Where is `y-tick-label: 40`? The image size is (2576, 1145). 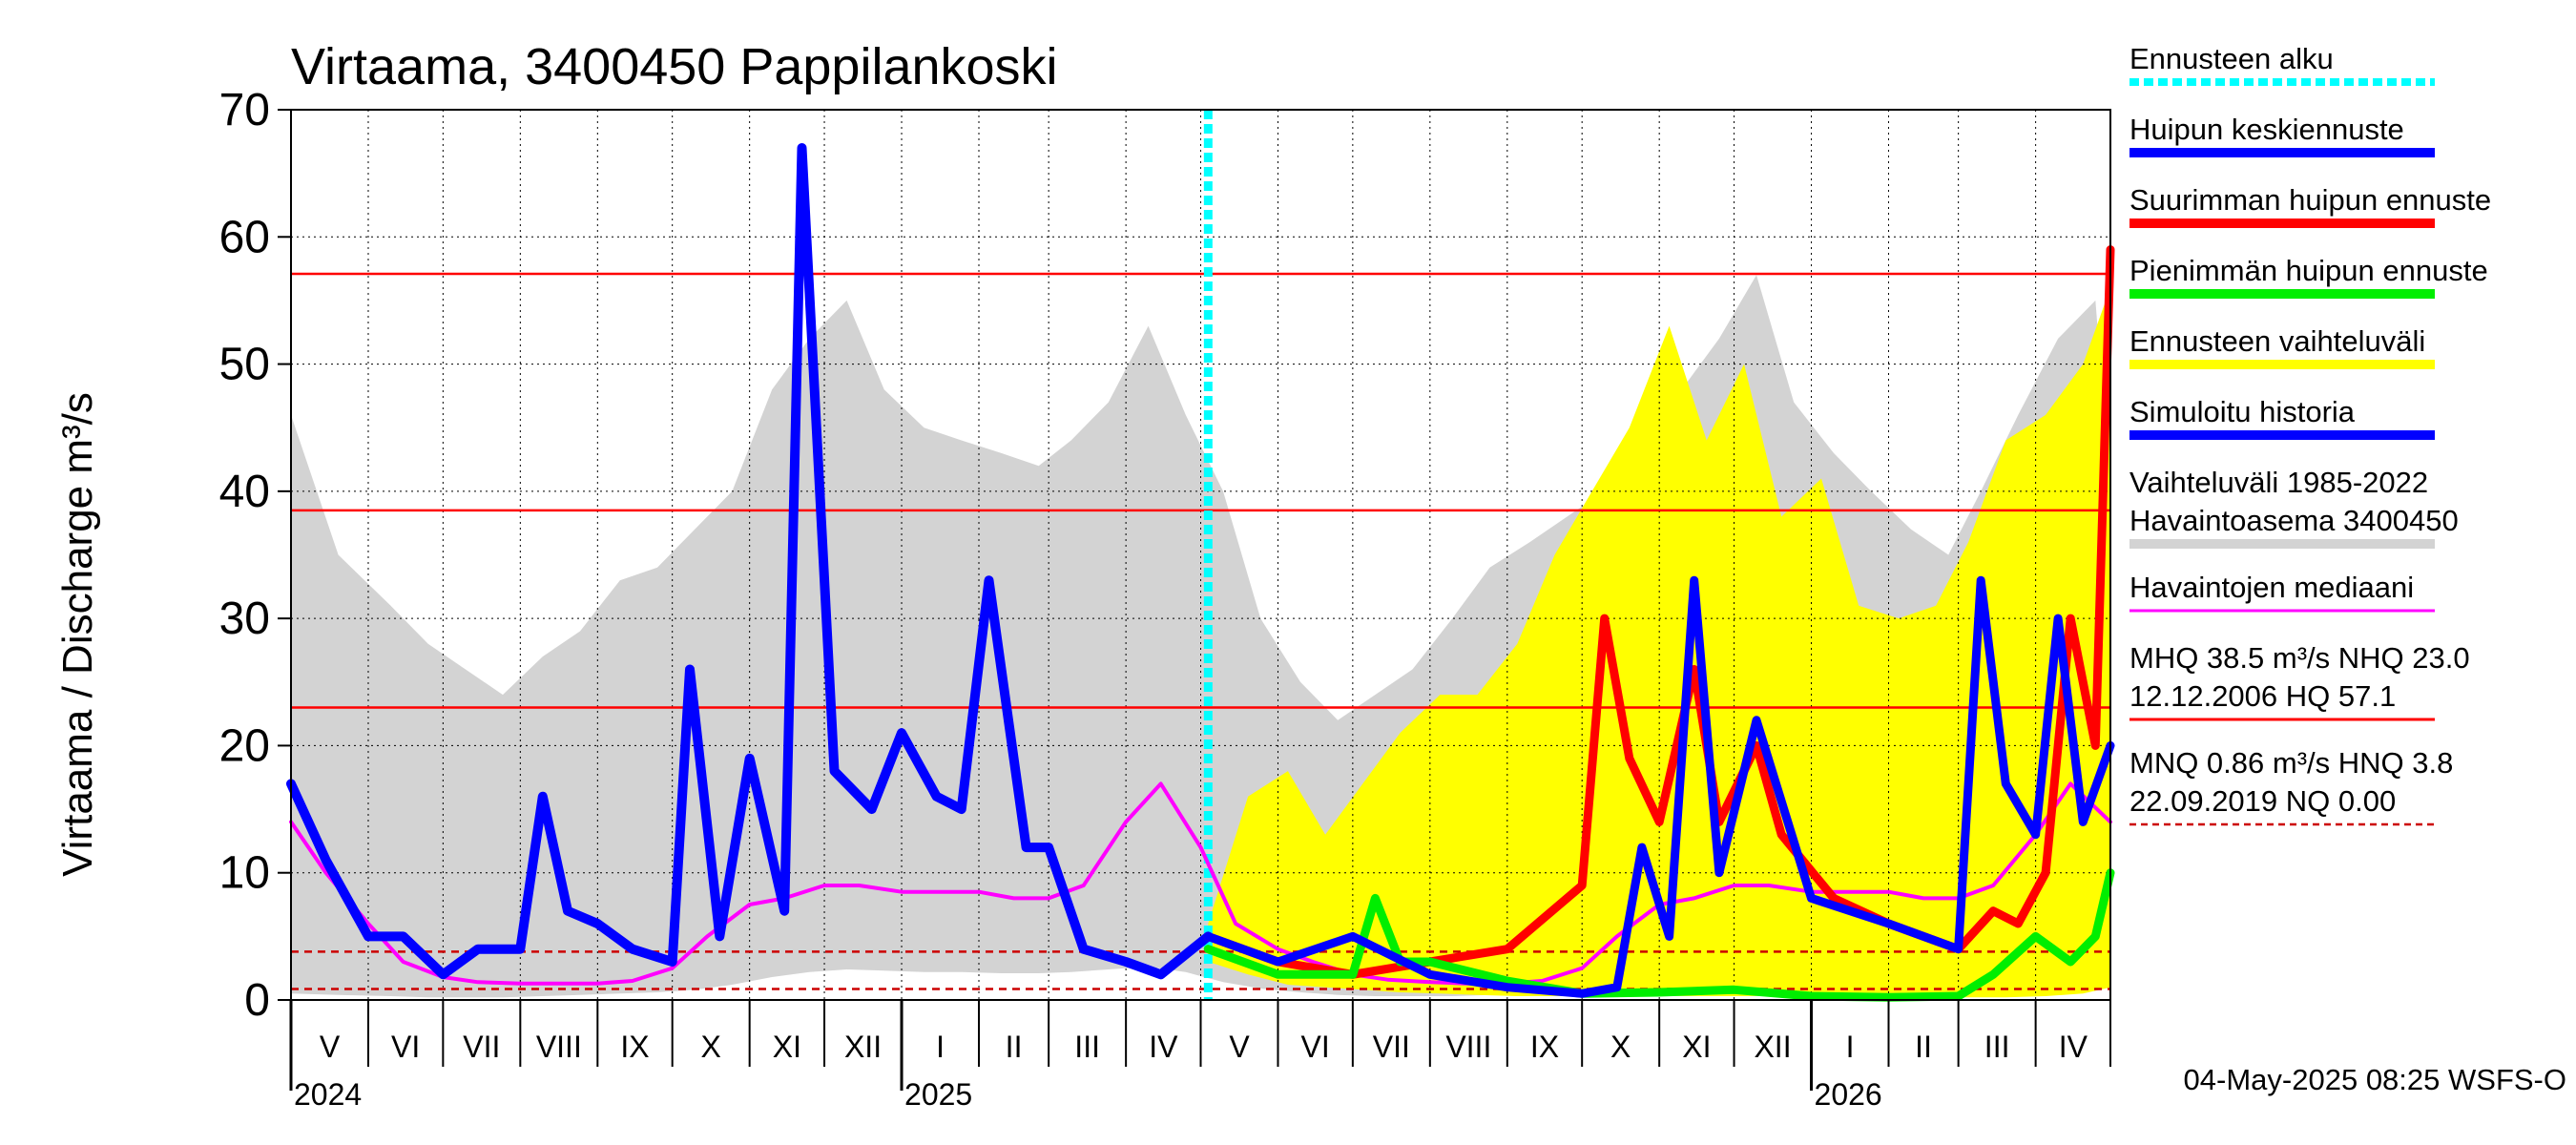
y-tick-label: 40 is located at coordinates (244, 492).